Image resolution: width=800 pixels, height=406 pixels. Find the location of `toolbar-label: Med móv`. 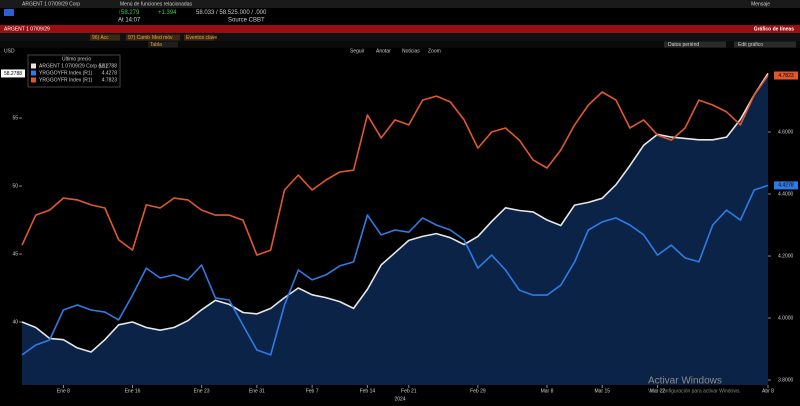

toolbar-label: Med móv is located at coordinates (162, 38).